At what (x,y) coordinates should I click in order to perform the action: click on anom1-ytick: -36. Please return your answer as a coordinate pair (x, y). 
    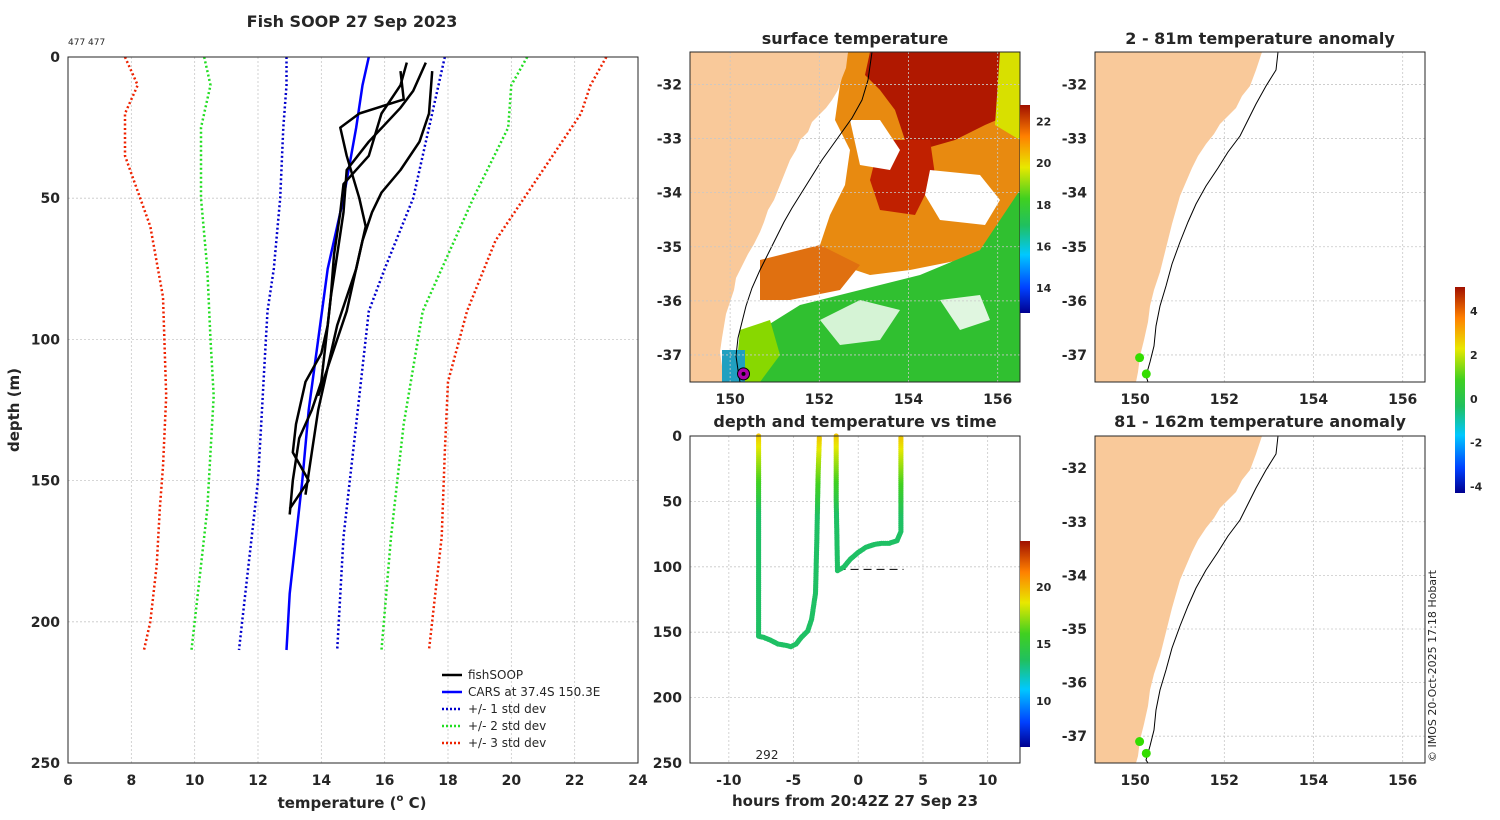
    Looking at the image, I should click on (1074, 302).